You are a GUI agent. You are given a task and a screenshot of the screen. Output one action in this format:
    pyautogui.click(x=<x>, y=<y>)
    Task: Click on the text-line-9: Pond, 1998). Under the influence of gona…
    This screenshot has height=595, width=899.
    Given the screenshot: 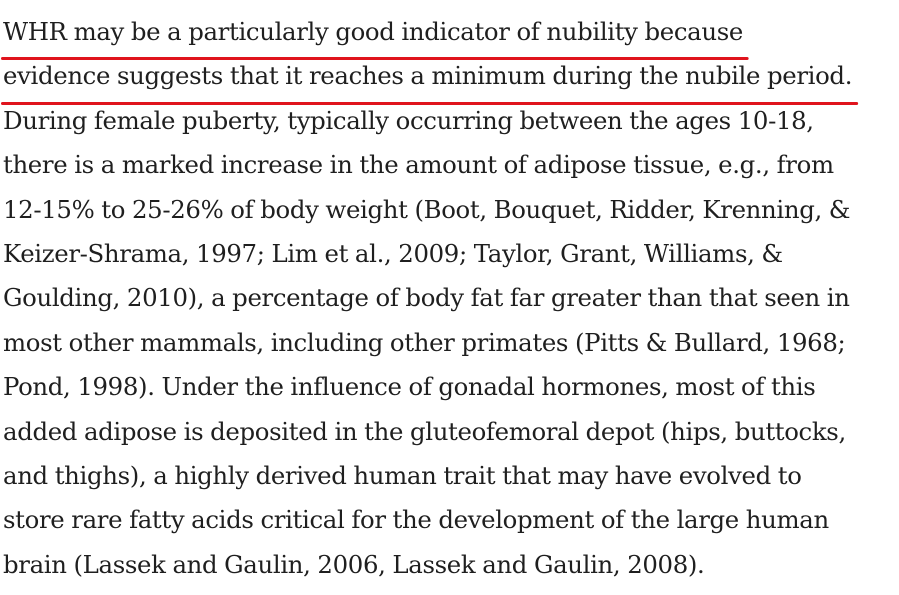 What is the action you would take?
    pyautogui.click(x=409, y=387)
    